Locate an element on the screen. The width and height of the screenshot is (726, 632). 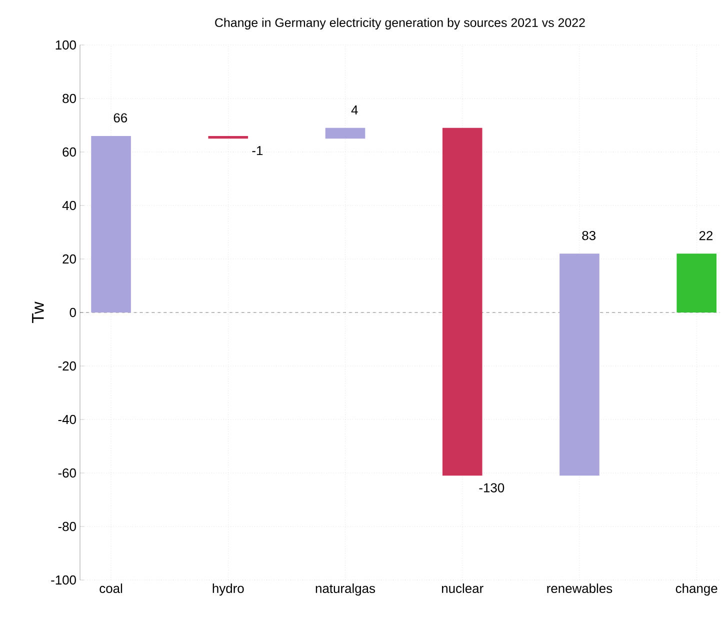
y-tick-label: 0 is located at coordinates (73, 313).